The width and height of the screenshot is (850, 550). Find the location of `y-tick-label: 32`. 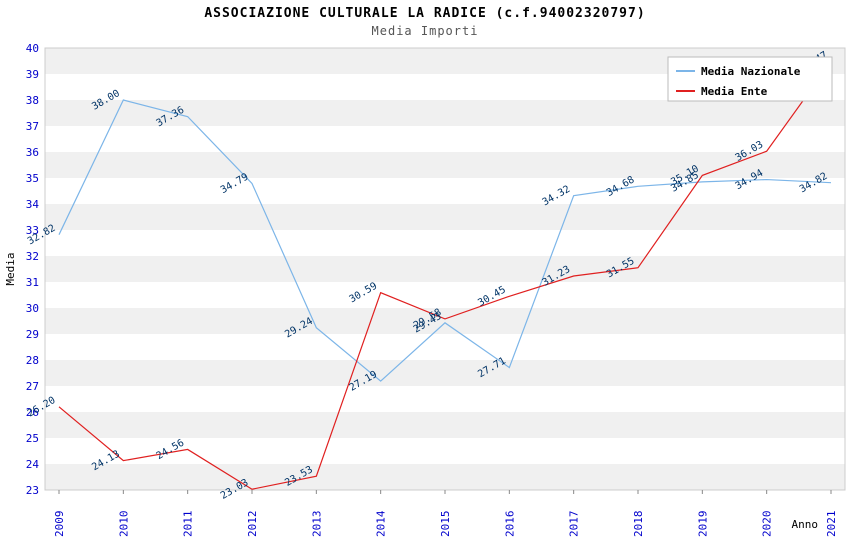

y-tick-label: 32 is located at coordinates (32, 256).